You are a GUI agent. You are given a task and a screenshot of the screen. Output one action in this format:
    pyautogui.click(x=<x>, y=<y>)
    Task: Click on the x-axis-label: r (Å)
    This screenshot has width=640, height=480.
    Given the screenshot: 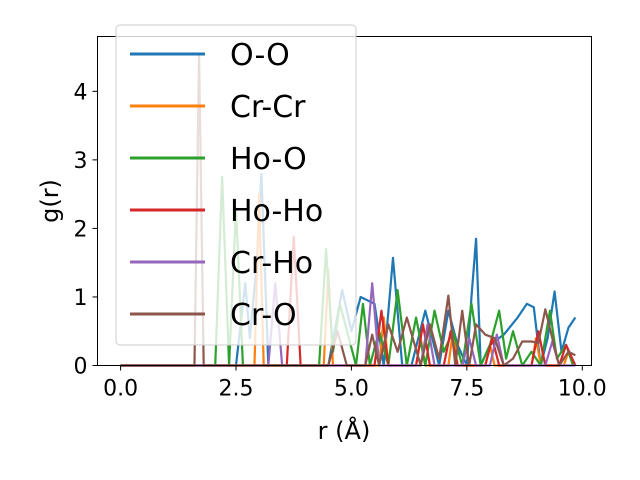 What is the action you would take?
    pyautogui.click(x=344, y=430)
    